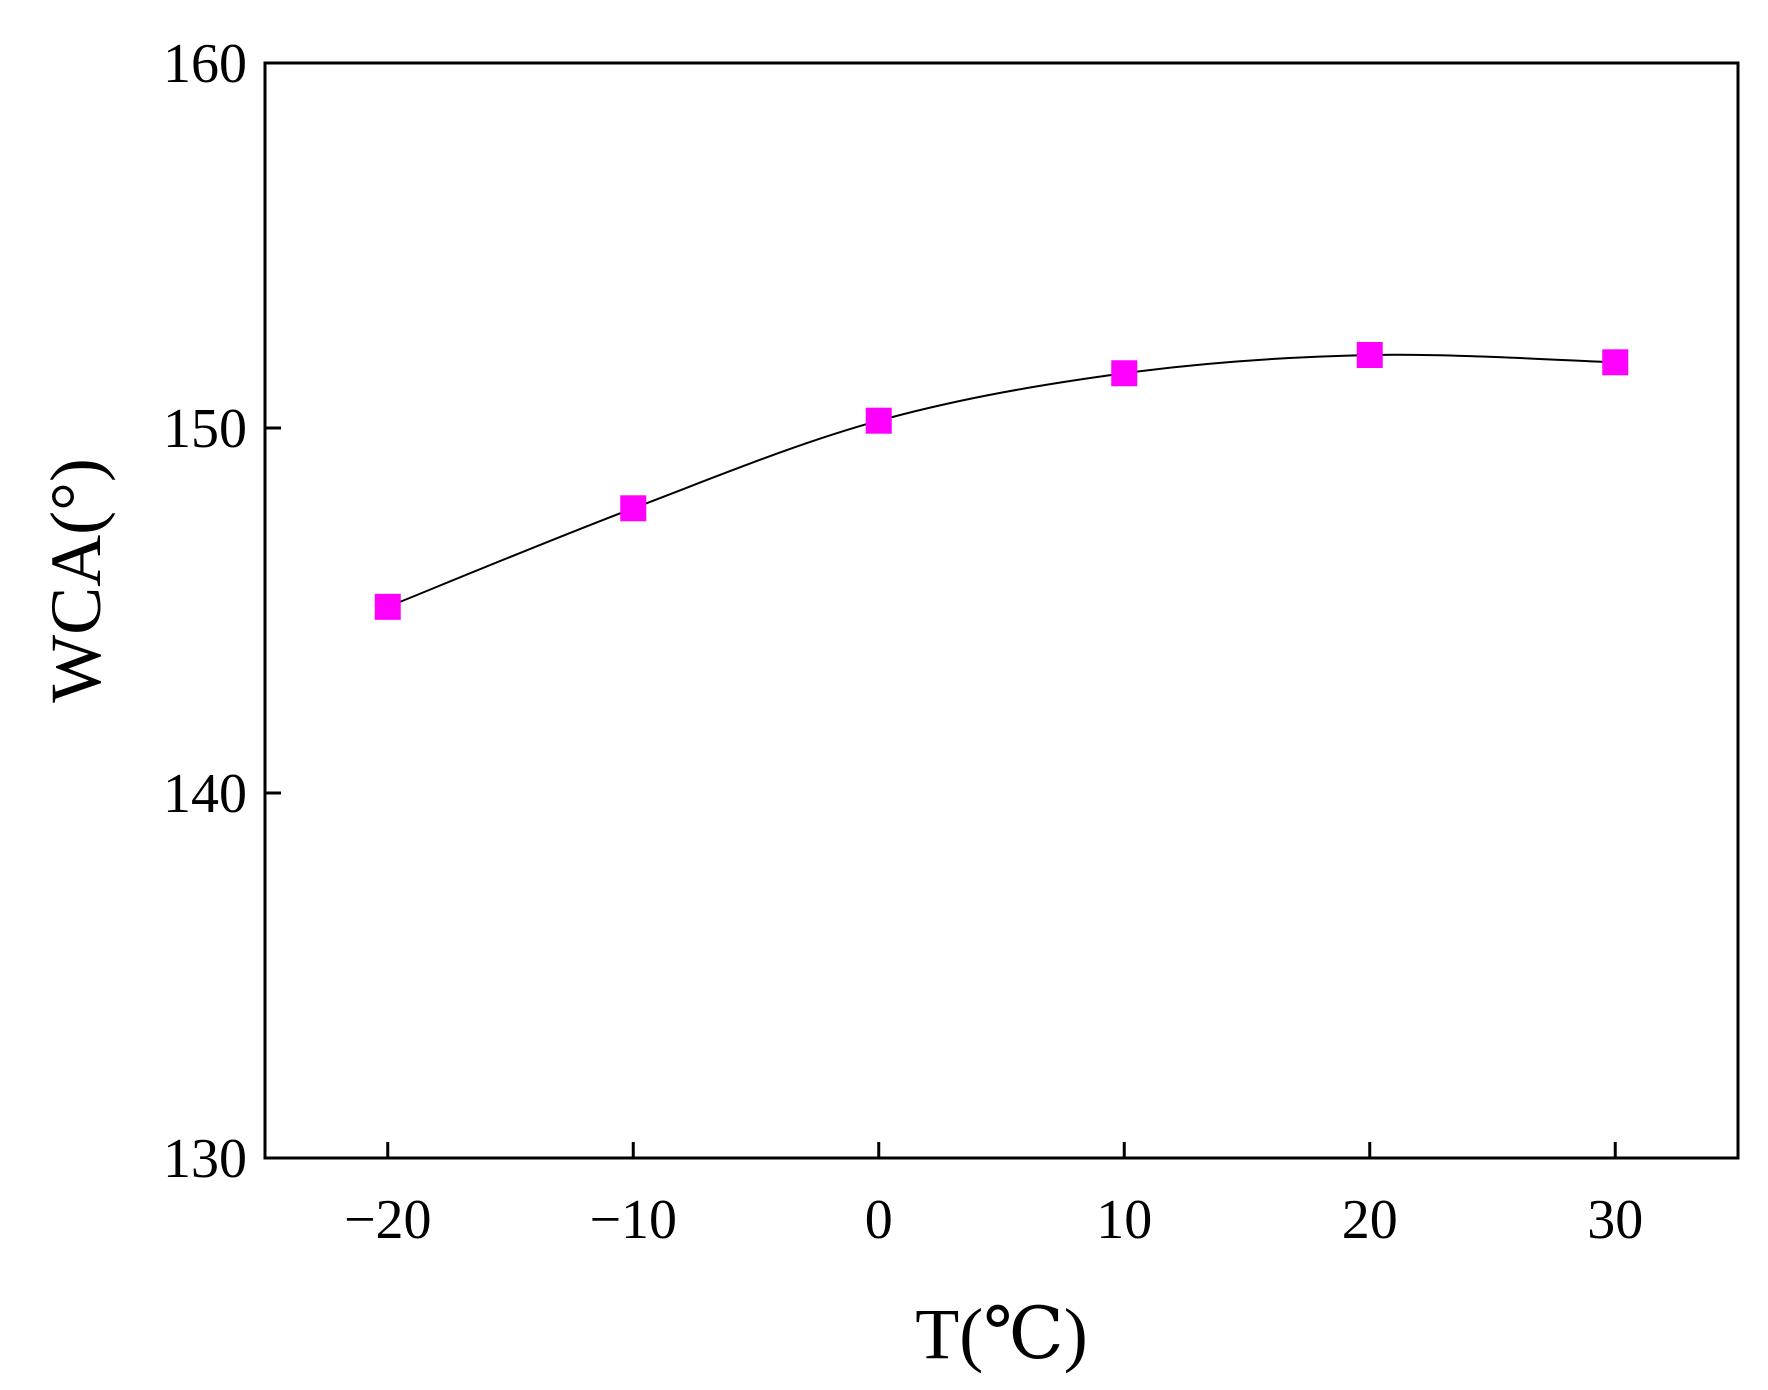  Describe the element at coordinates (76, 580) in the screenshot. I see `y-axis-title: WCA(°)` at that location.